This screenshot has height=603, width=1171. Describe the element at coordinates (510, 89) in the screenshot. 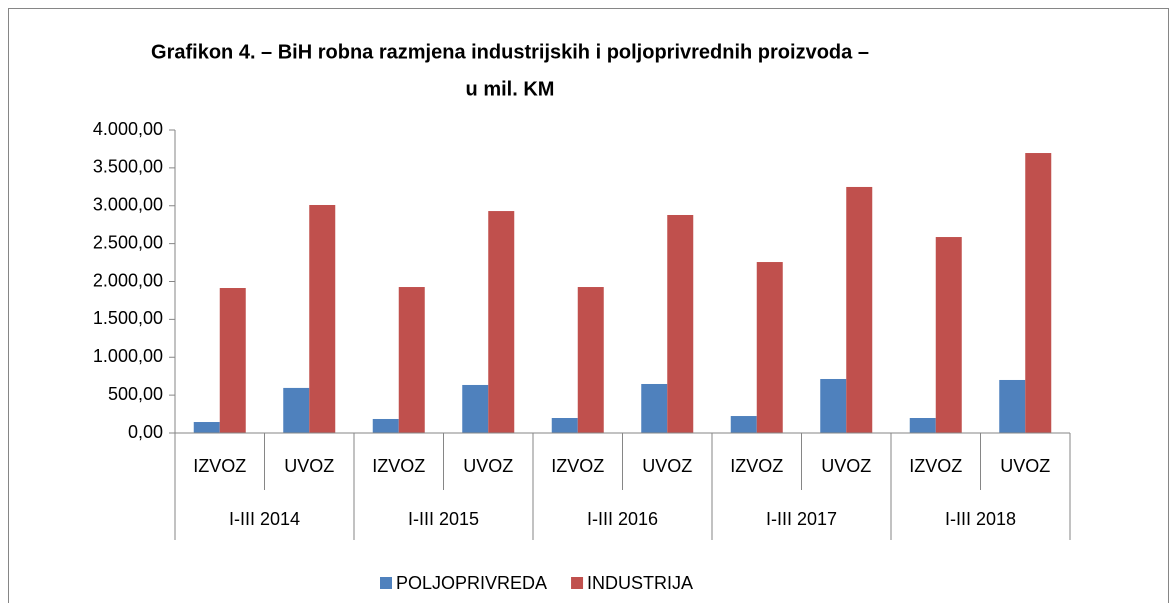

I see `chart-title: u mil. KM` at that location.